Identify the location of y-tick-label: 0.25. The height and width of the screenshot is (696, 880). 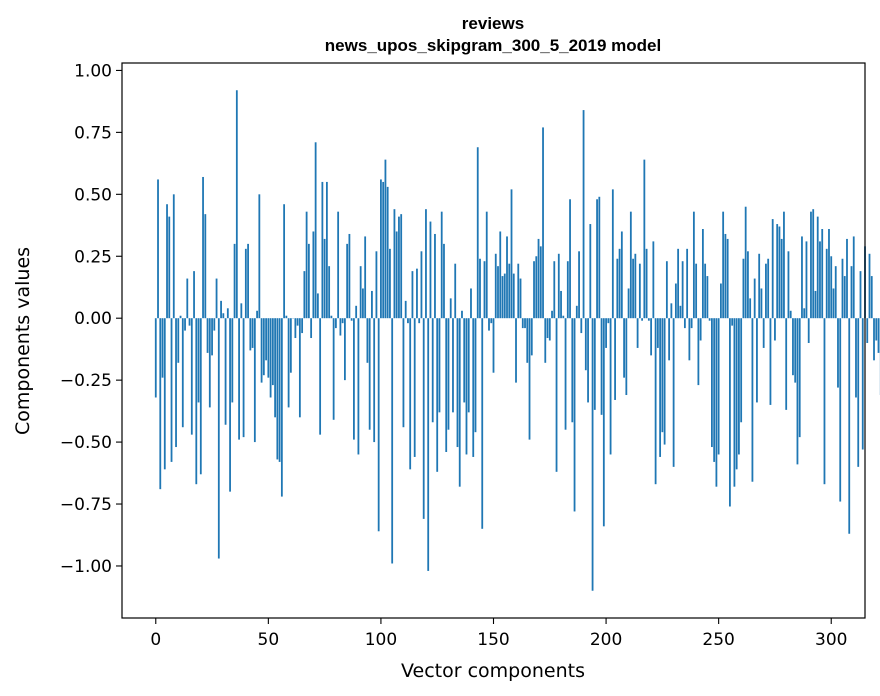
(93, 257).